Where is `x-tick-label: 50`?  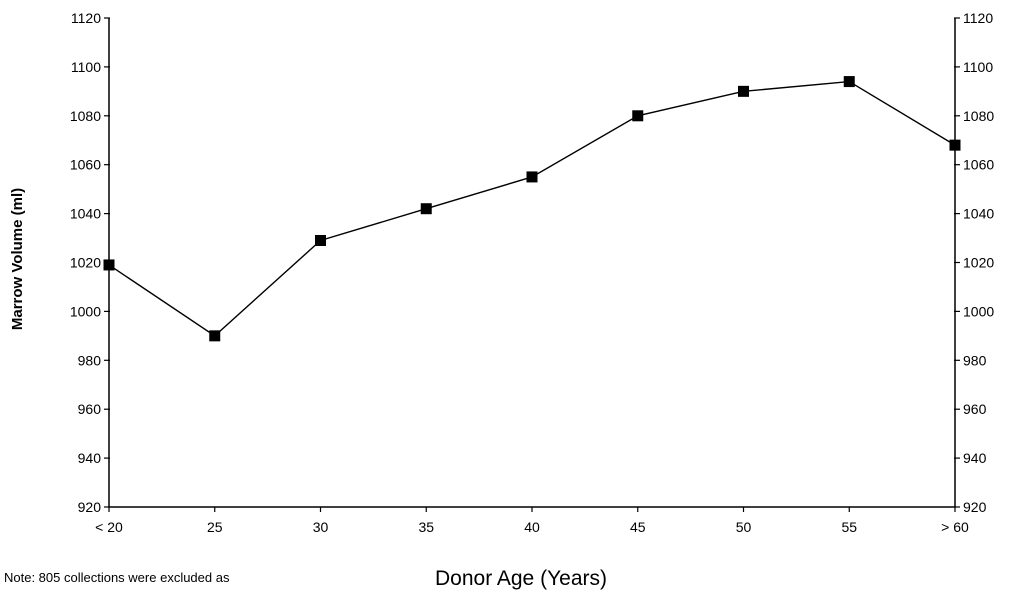
x-tick-label: 50 is located at coordinates (744, 527).